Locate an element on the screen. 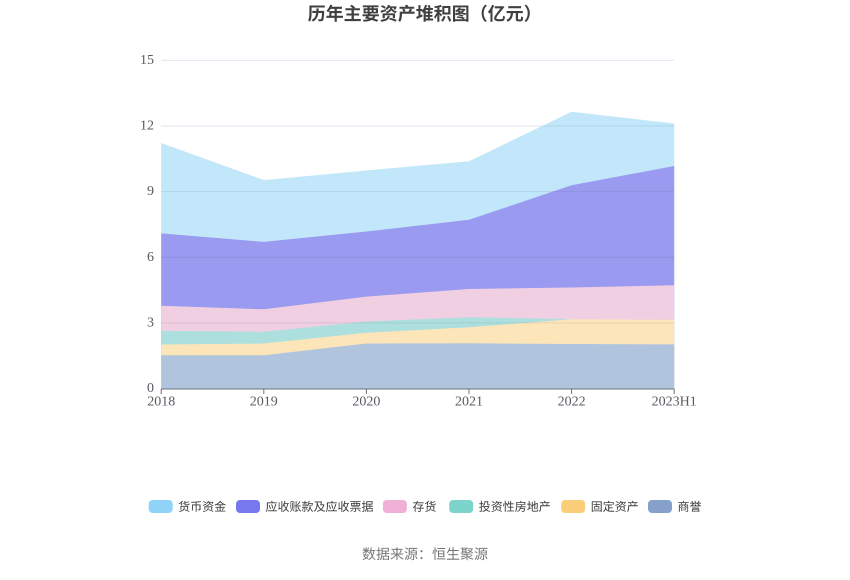 This screenshot has height=580, width=850. svg-text: 2022 is located at coordinates (572, 402).